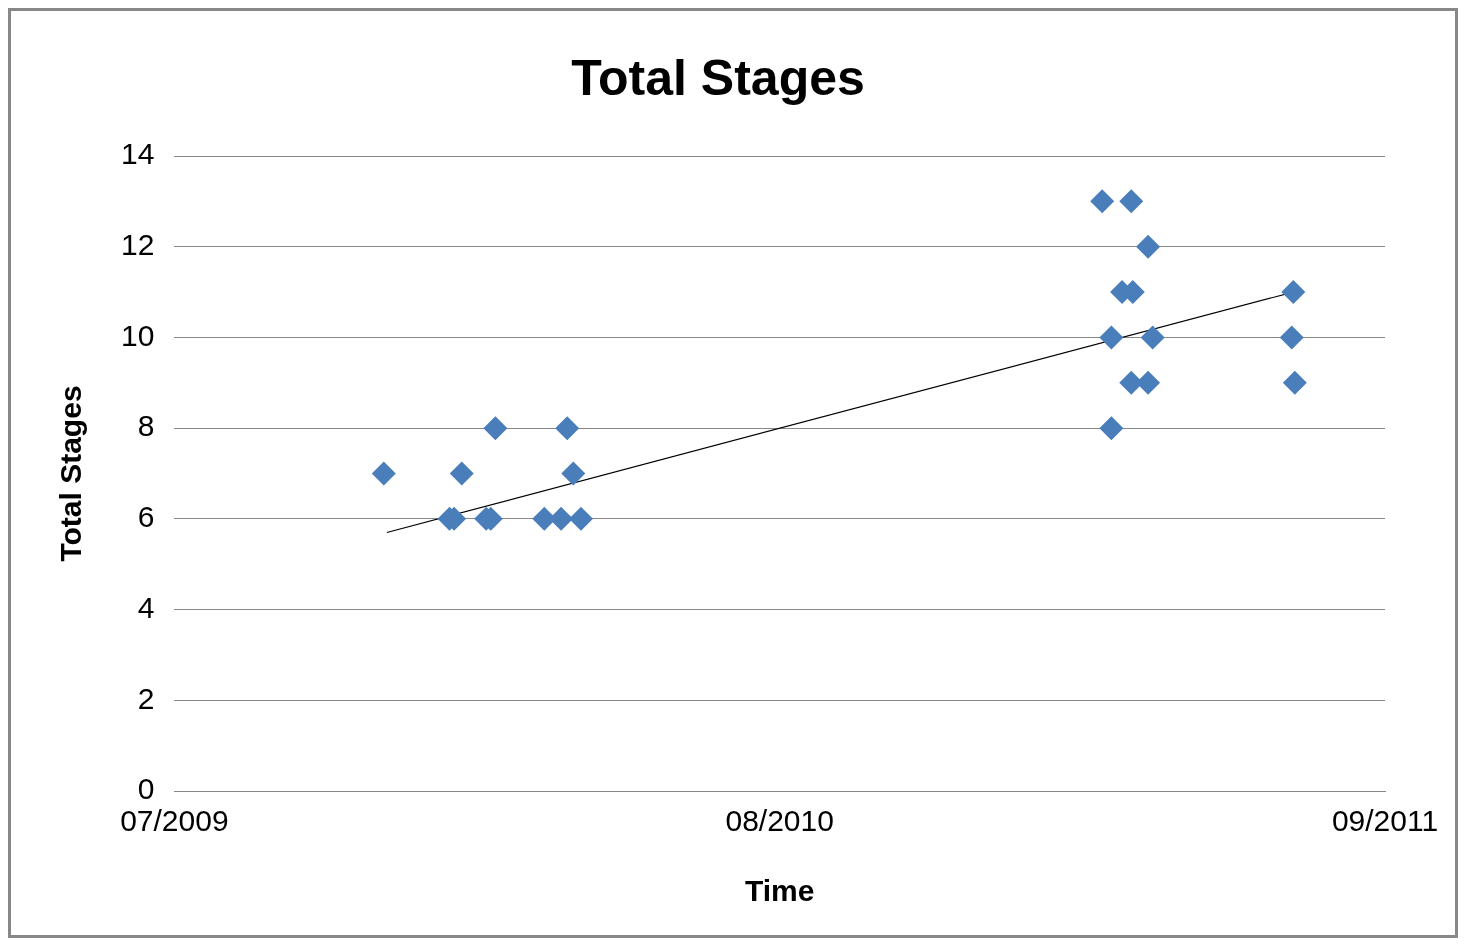 This screenshot has height=951, width=1470. I want to click on chart-title: Total Stages, so click(718, 77).